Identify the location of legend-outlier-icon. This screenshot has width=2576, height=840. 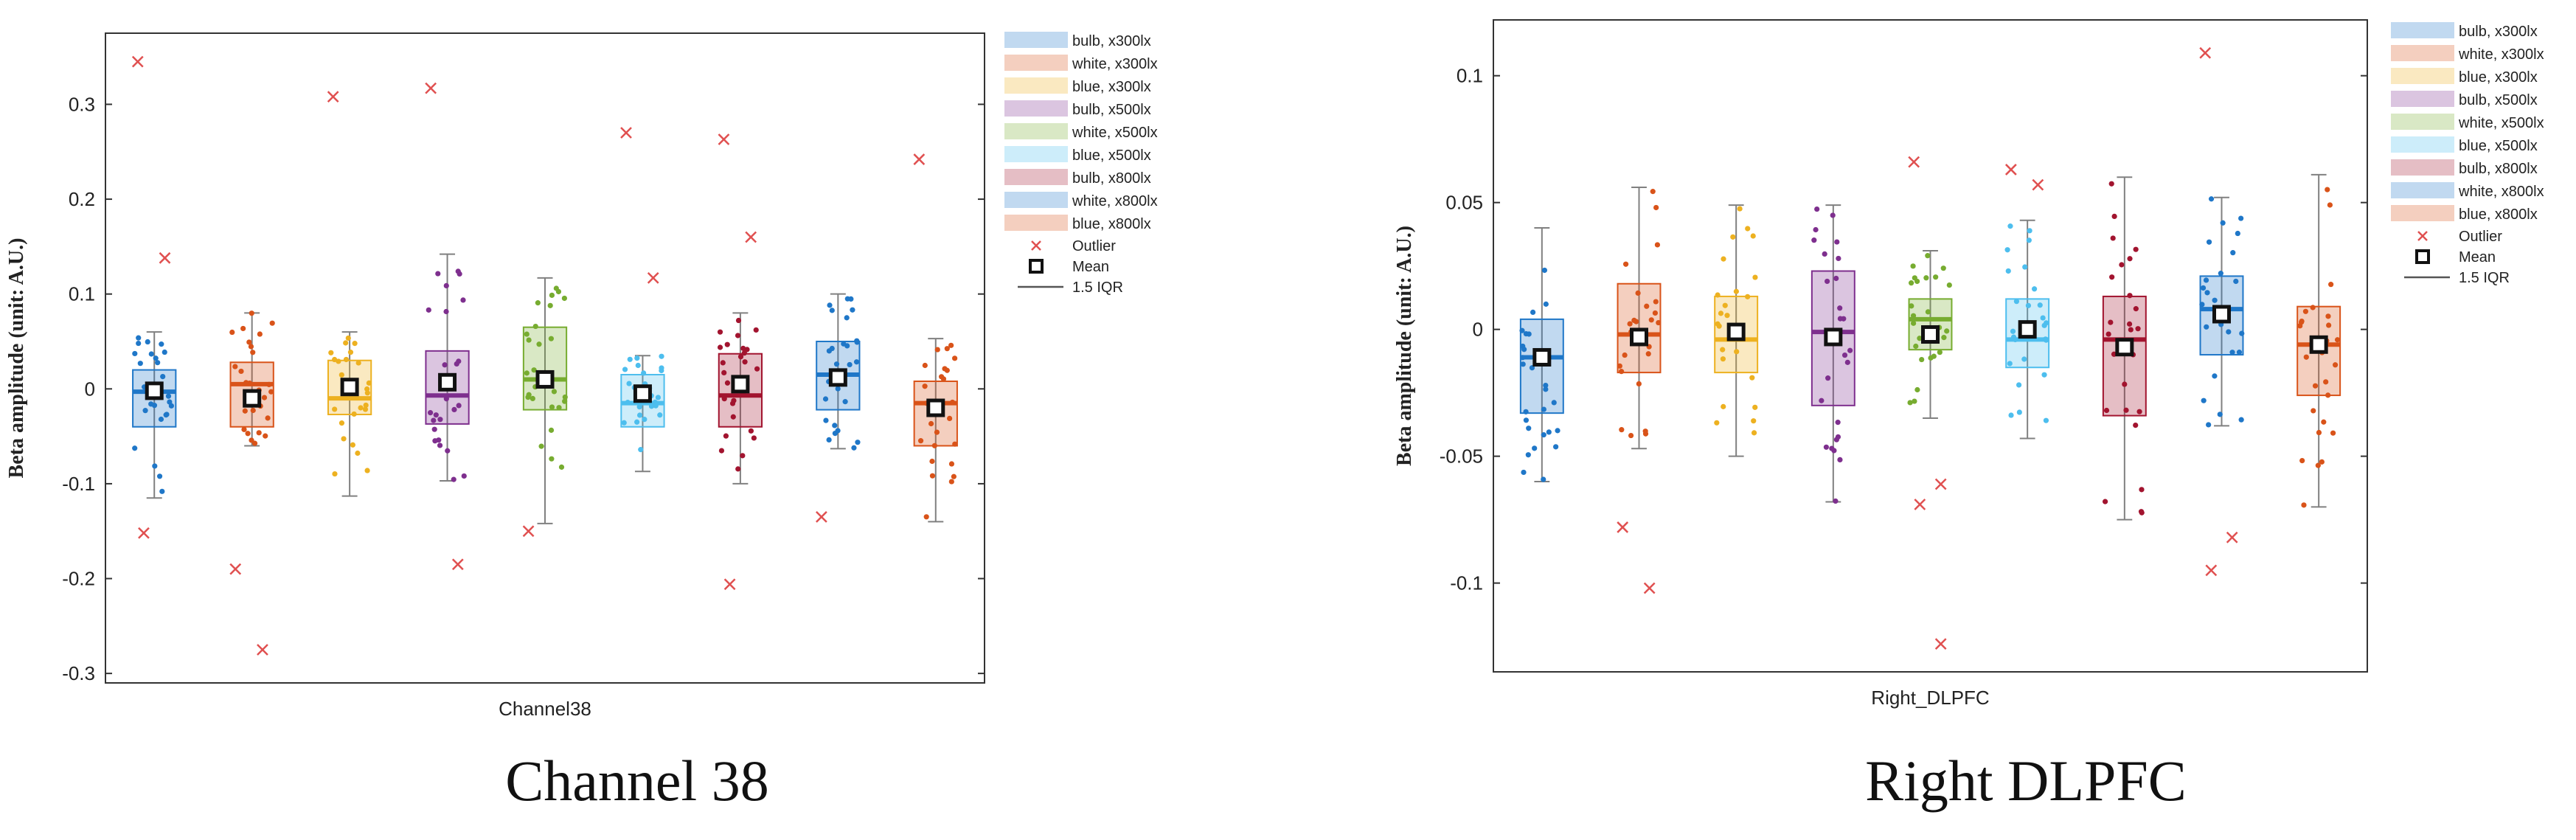
(1036, 245).